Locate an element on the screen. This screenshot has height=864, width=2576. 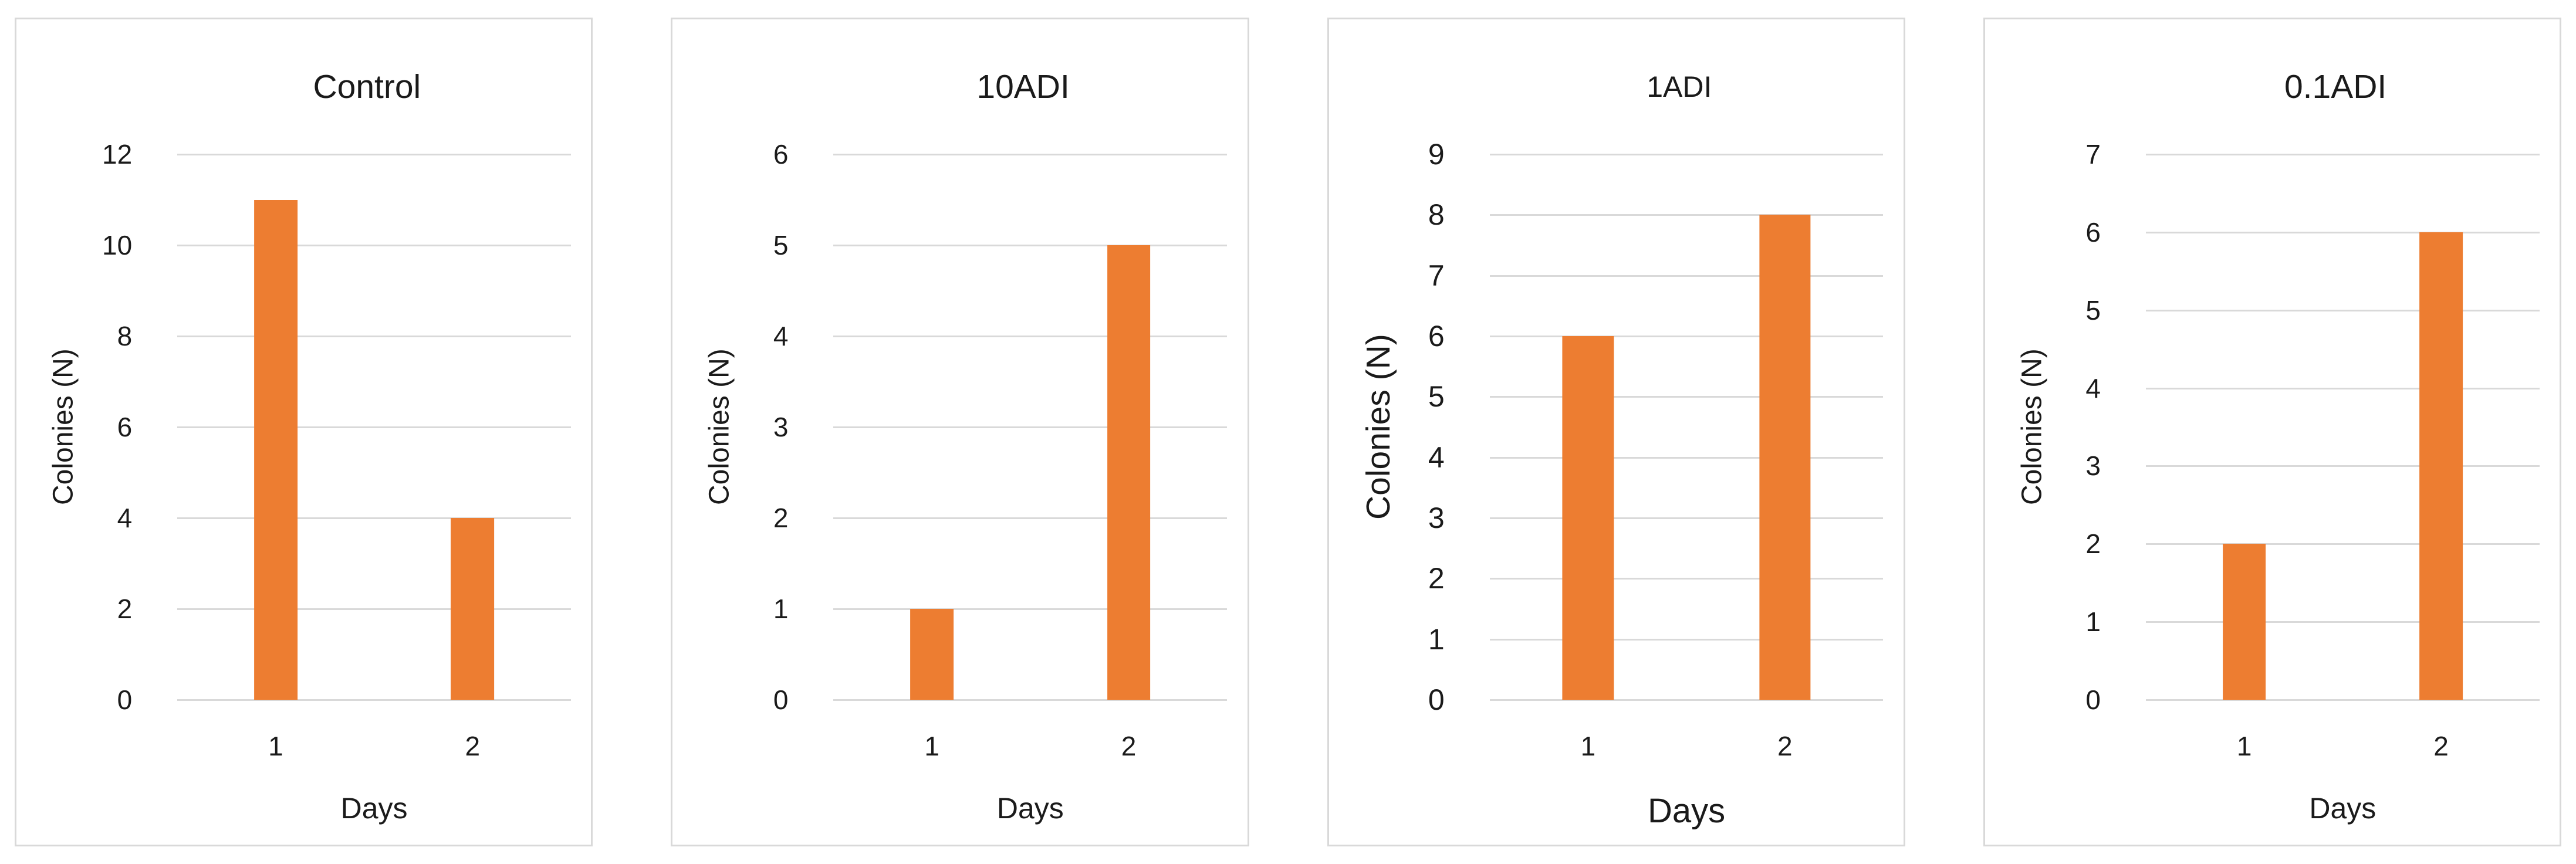
chart-title: Control is located at coordinates (367, 87).